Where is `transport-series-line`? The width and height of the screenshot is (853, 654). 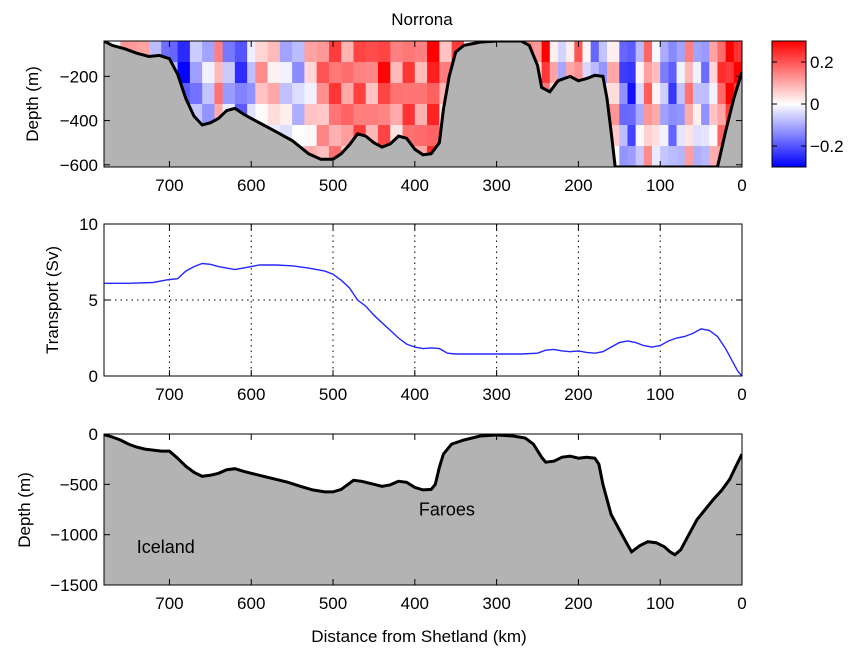
transport-series-line is located at coordinates (423, 319).